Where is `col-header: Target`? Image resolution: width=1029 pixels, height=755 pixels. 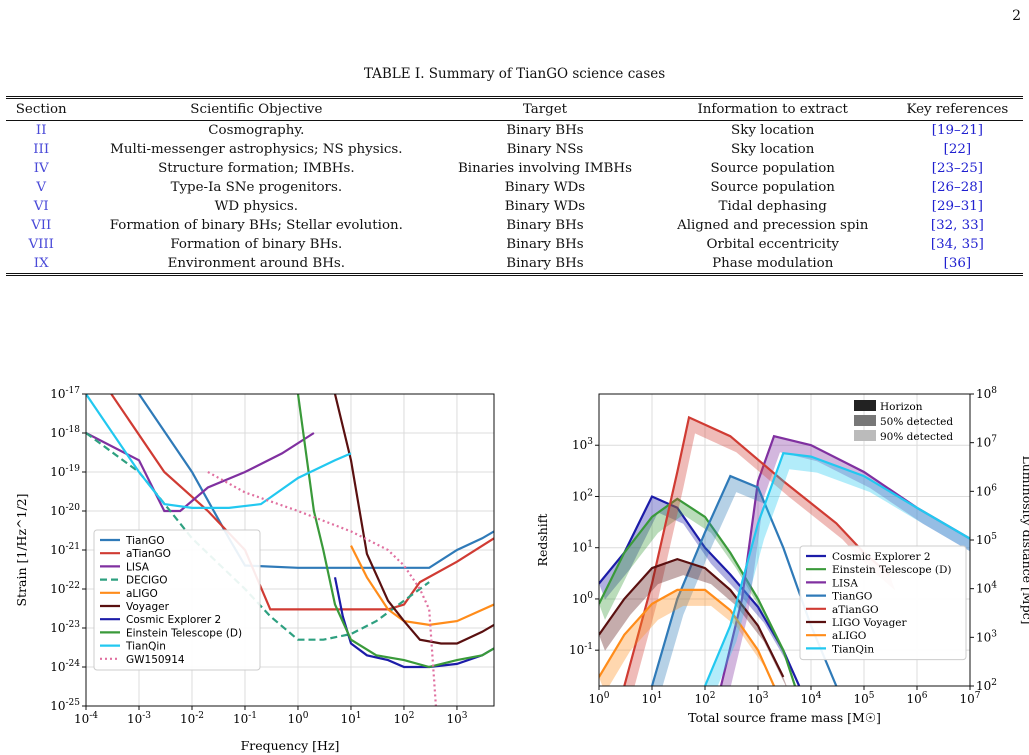
col-header: Target is located at coordinates (545, 109).